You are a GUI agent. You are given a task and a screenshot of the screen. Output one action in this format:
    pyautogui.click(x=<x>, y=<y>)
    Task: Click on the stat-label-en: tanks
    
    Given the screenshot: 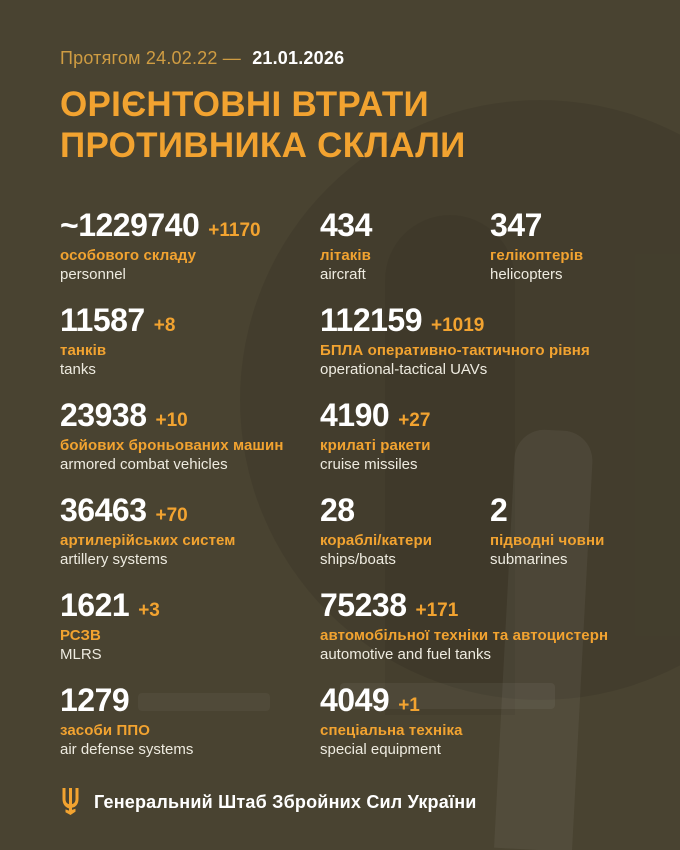 What is the action you would take?
    pyautogui.click(x=78, y=369)
    